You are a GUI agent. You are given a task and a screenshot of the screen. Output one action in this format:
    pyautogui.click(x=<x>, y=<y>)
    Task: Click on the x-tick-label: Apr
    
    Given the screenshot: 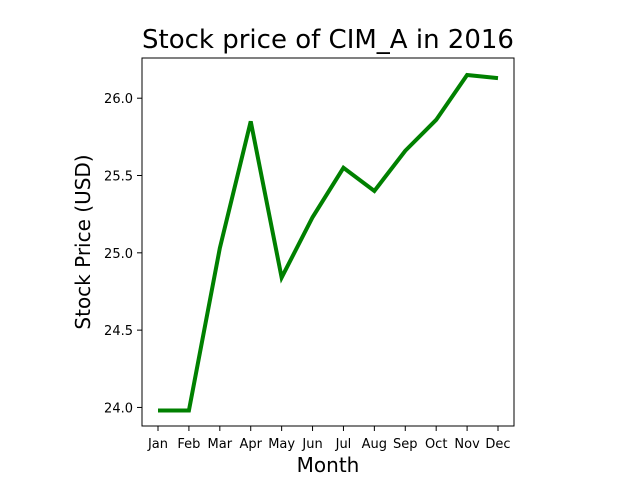 What is the action you would take?
    pyautogui.click(x=250, y=444)
    